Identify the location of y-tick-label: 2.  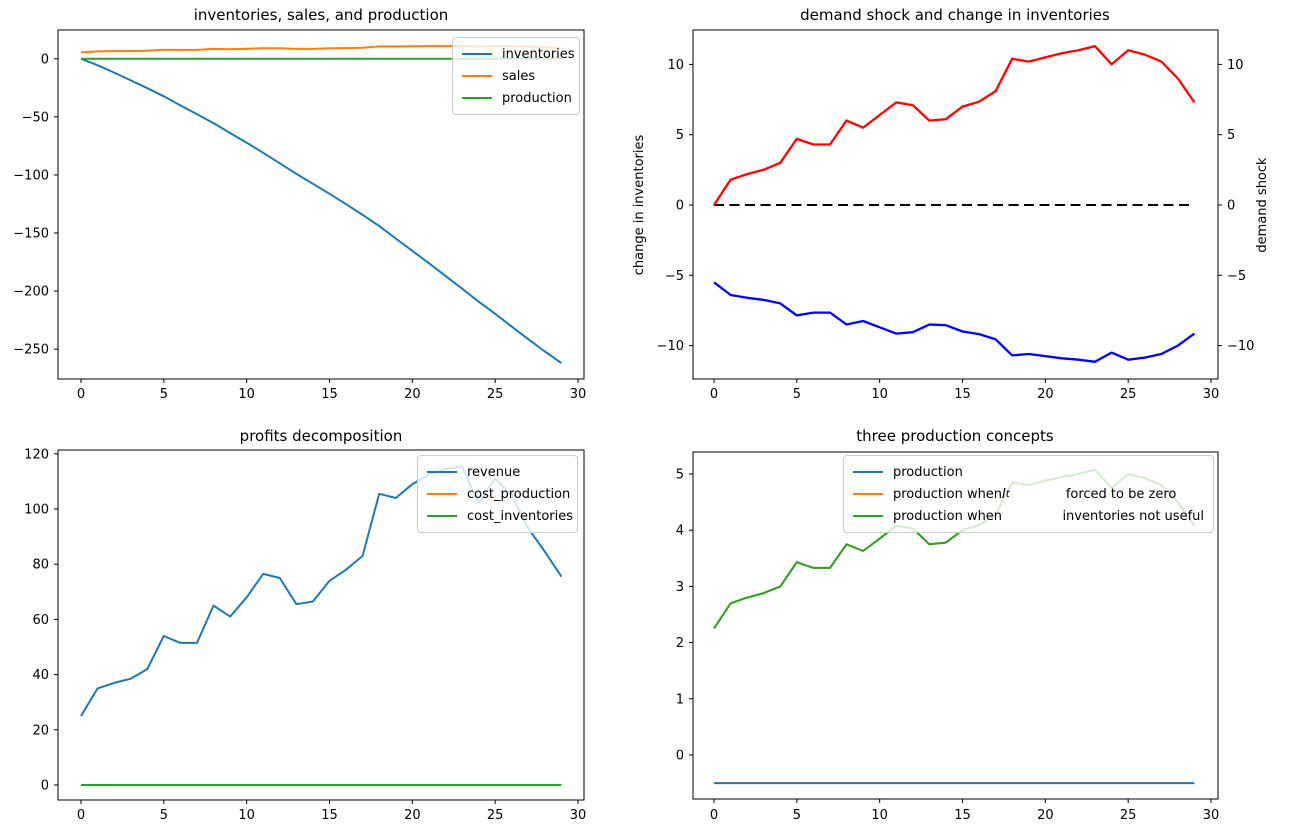
(680, 643).